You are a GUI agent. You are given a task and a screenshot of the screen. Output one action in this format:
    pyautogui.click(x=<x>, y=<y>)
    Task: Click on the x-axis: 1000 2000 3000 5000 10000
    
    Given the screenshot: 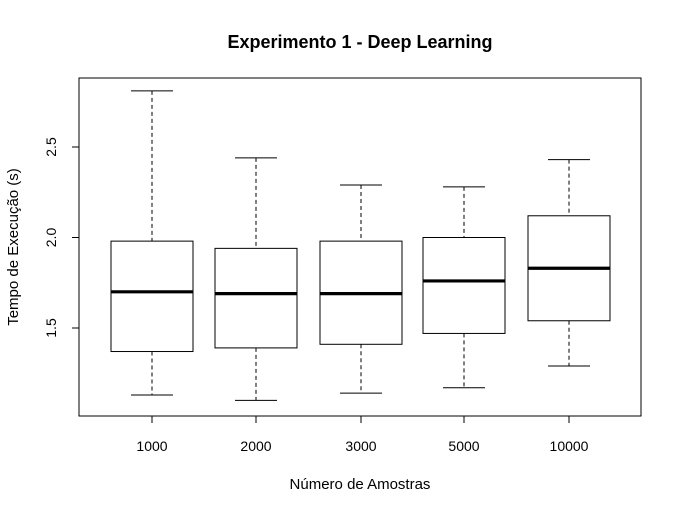 What is the action you would take?
    pyautogui.click(x=362, y=434)
    